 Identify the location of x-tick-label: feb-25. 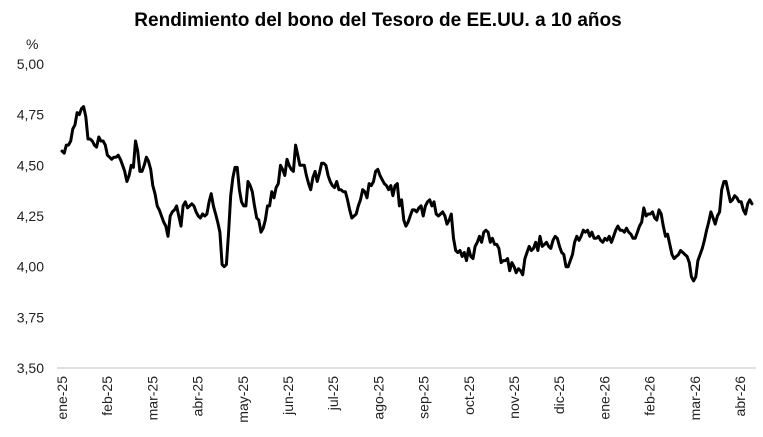
(107, 396).